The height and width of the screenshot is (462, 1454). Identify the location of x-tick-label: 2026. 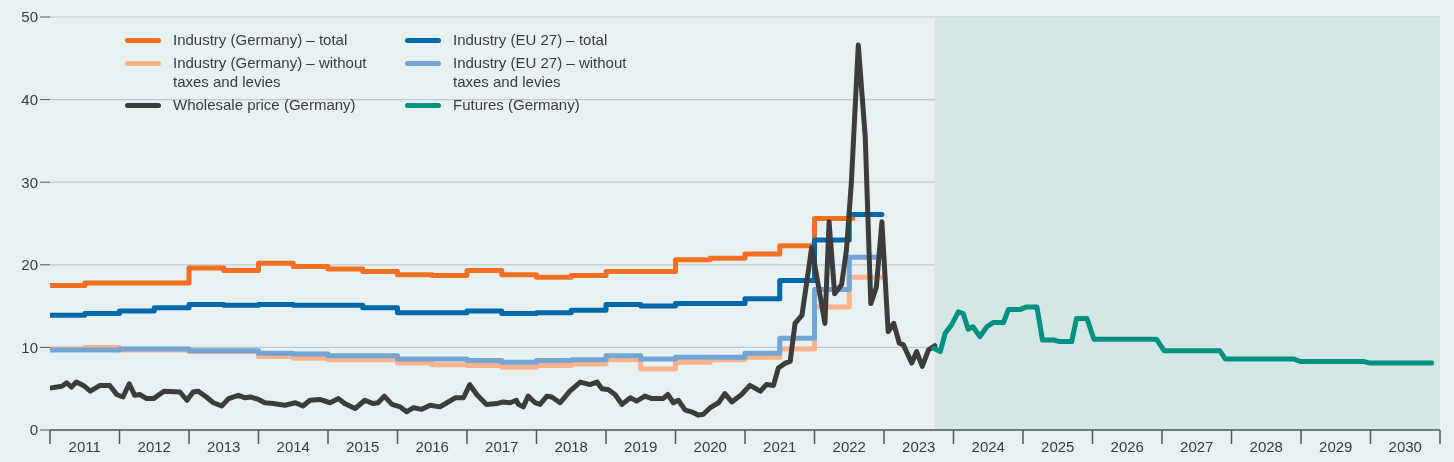
(1127, 446).